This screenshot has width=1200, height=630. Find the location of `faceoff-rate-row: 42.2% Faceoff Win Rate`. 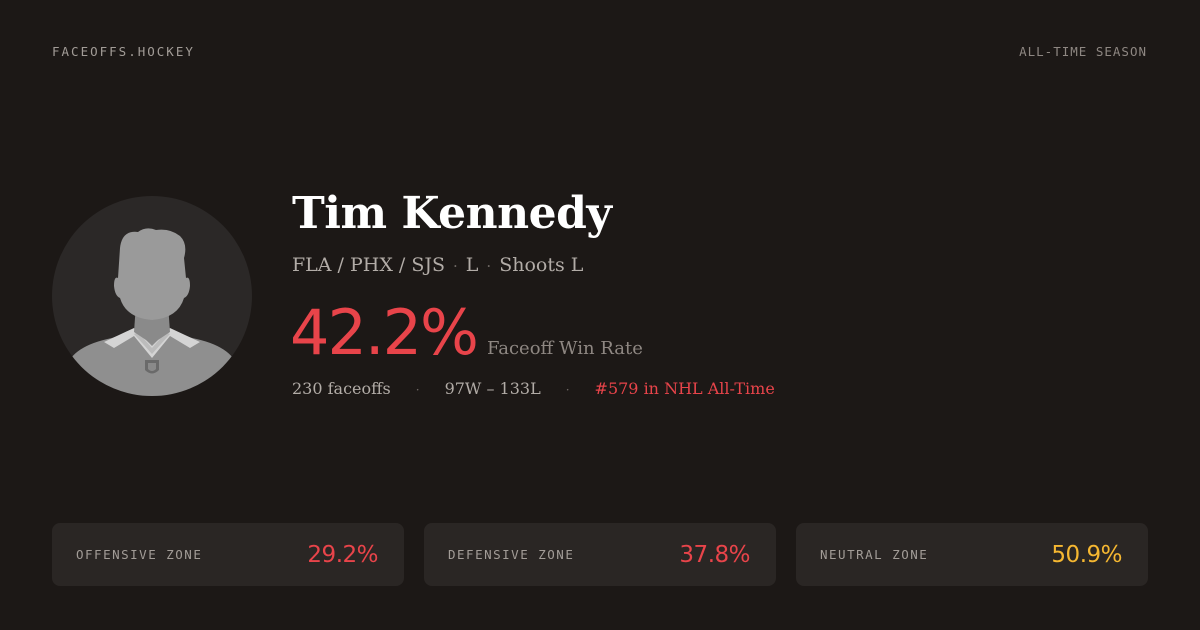

faceoff-rate-row: 42.2% Faceoff Win Rate is located at coordinates (466, 332).